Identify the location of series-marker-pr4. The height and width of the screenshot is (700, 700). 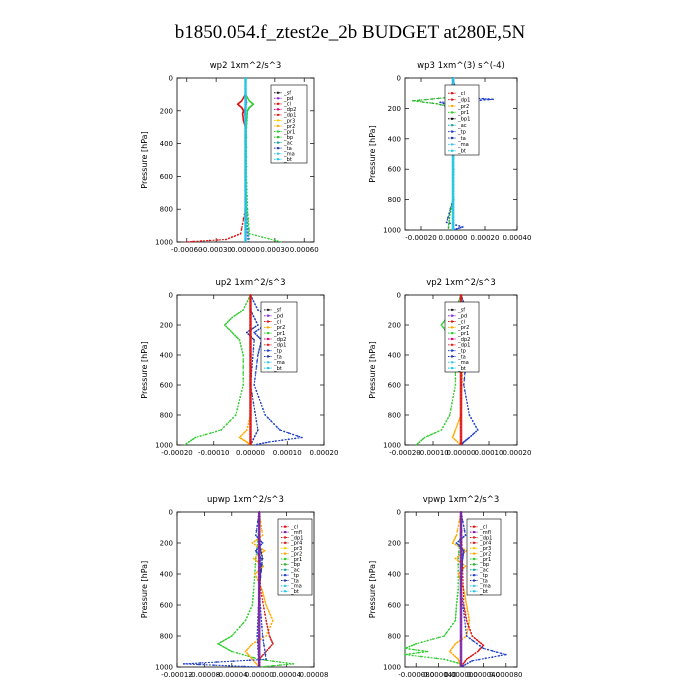
(266, 620).